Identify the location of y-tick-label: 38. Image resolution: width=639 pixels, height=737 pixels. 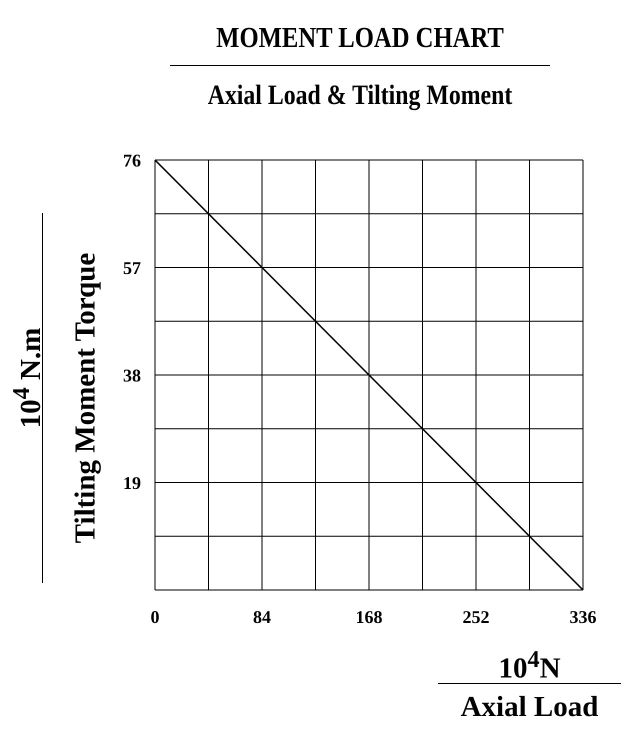
(132, 375).